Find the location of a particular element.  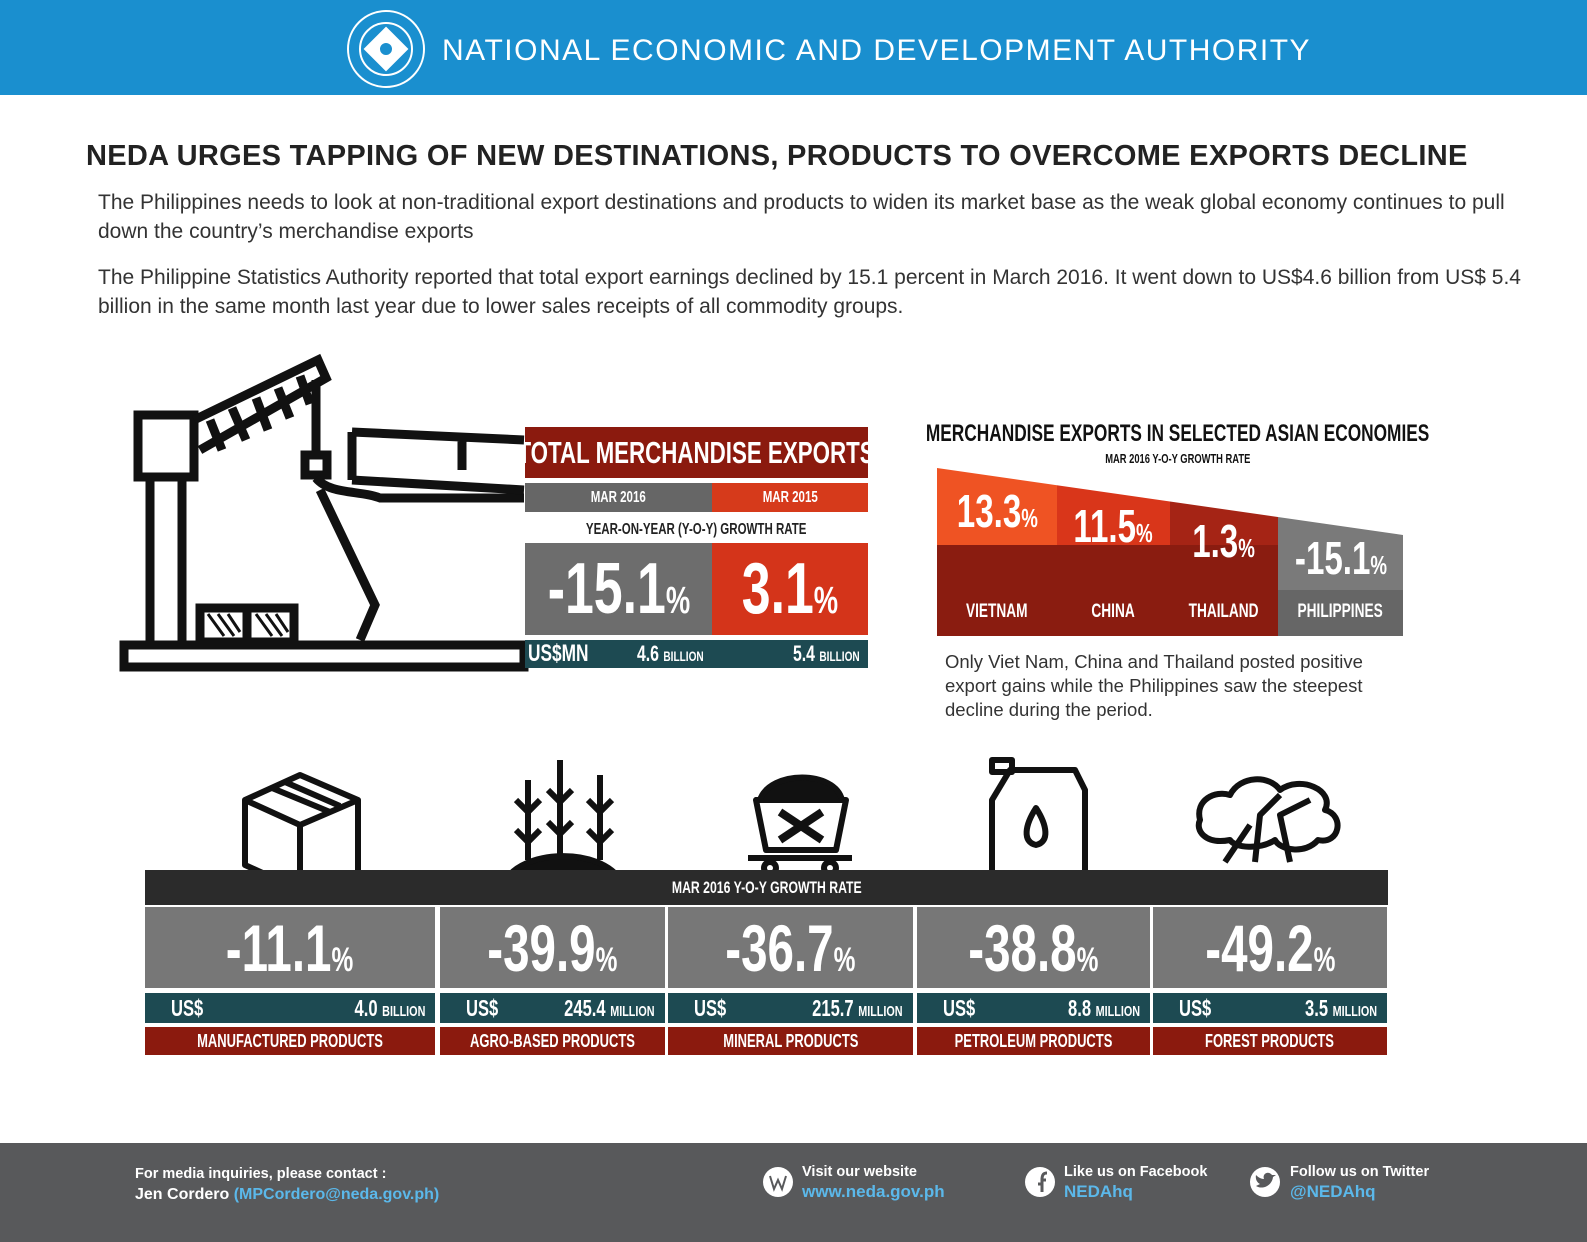

economy-name: PHILIPPINES is located at coordinates (1340, 611).